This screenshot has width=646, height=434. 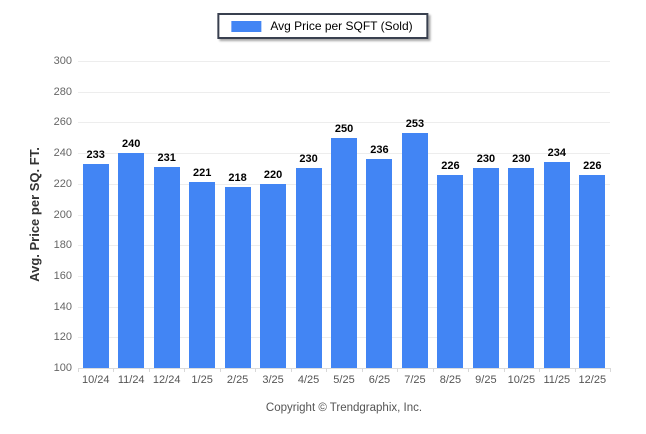 I want to click on bar-group: 231, so click(x=166, y=214).